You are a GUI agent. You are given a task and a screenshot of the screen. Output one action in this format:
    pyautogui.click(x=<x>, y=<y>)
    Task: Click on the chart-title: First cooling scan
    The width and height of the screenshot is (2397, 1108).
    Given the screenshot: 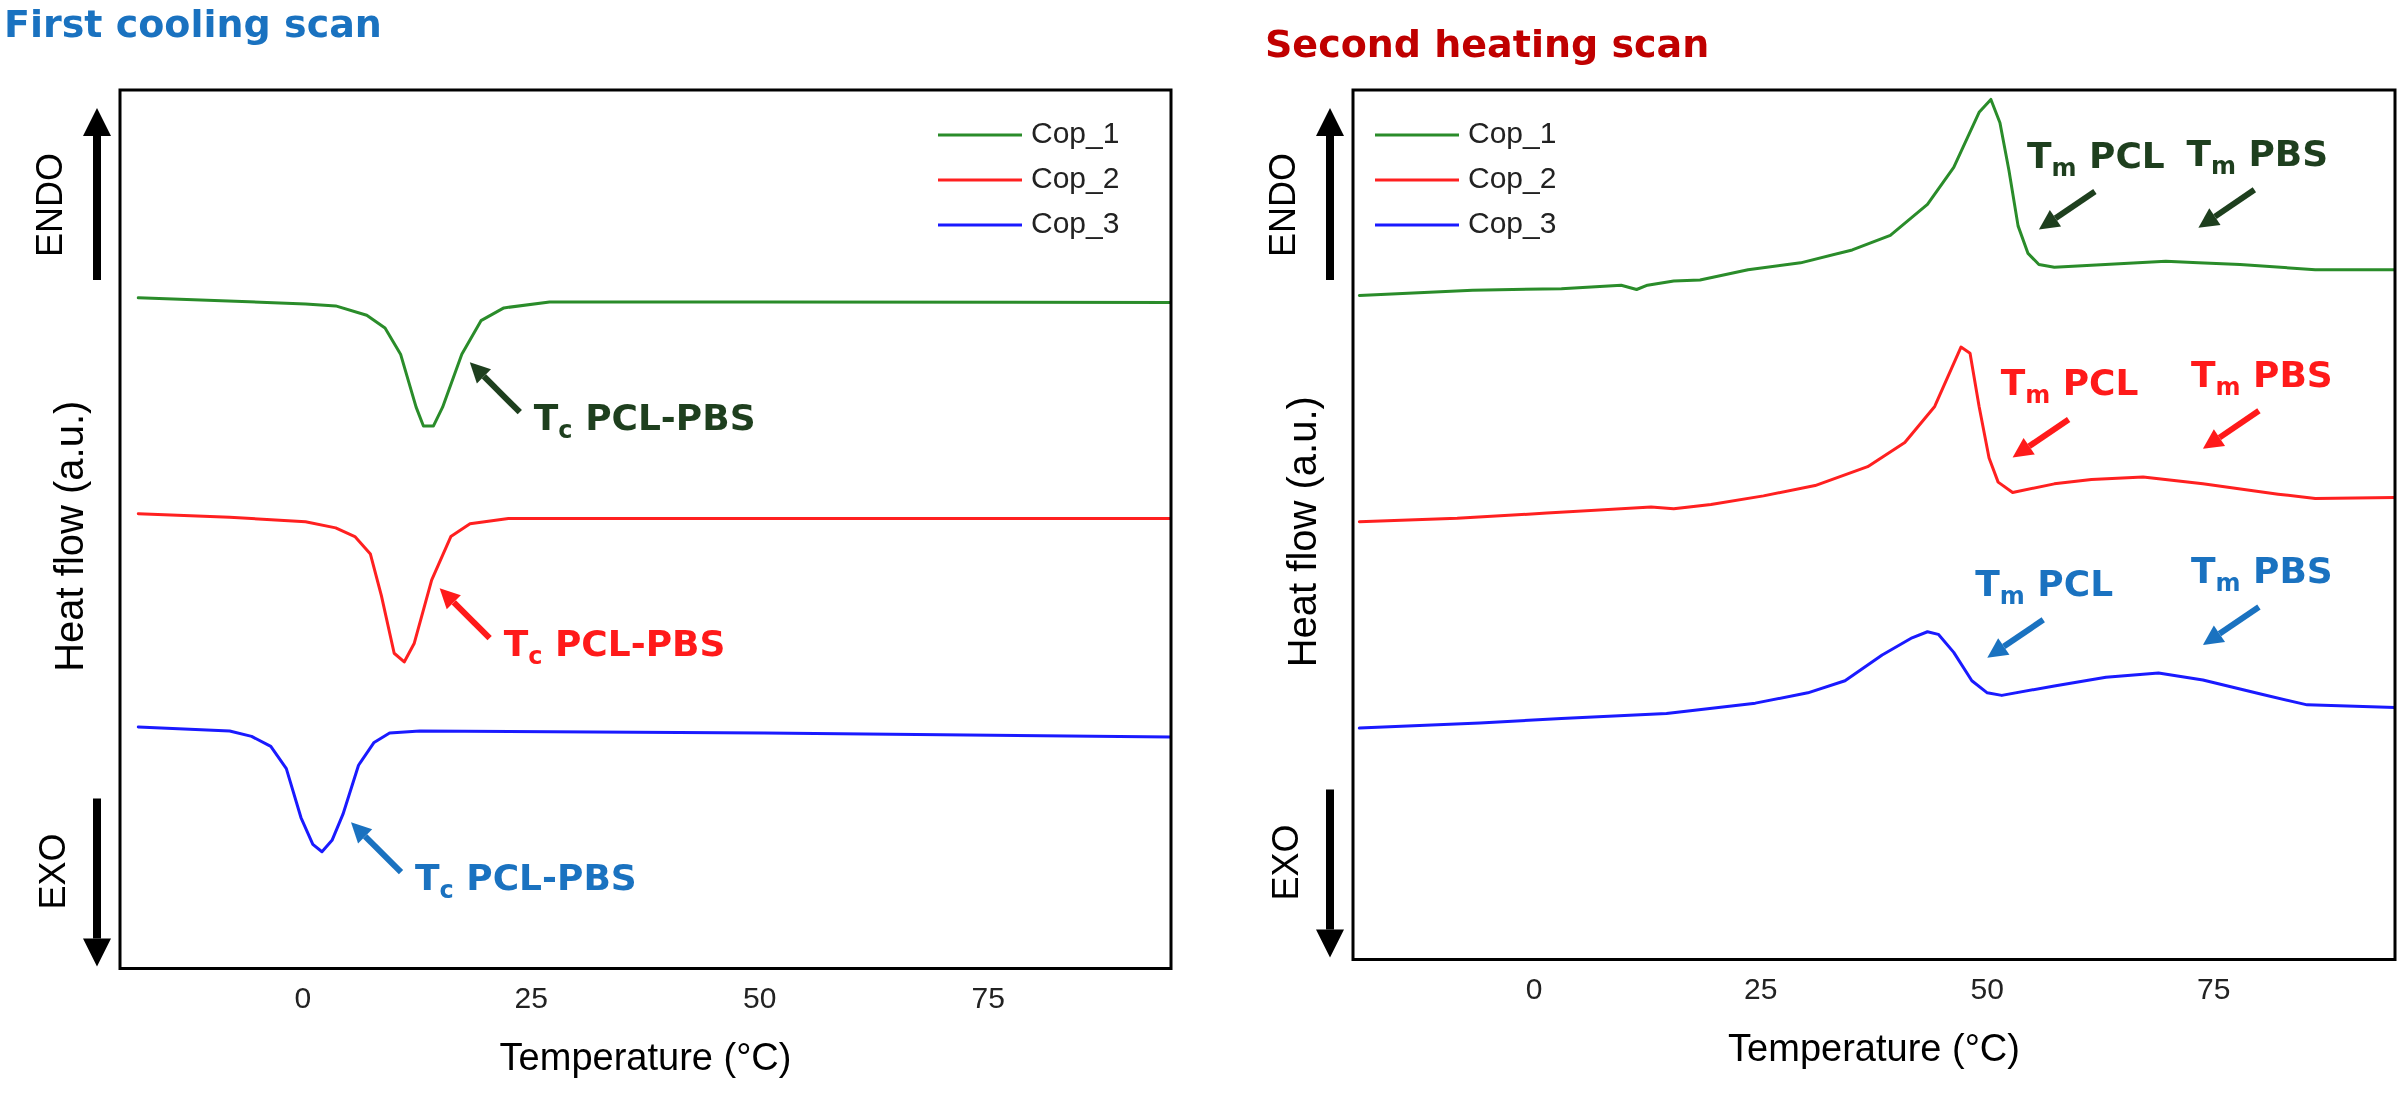 What is the action you would take?
    pyautogui.click(x=193, y=24)
    